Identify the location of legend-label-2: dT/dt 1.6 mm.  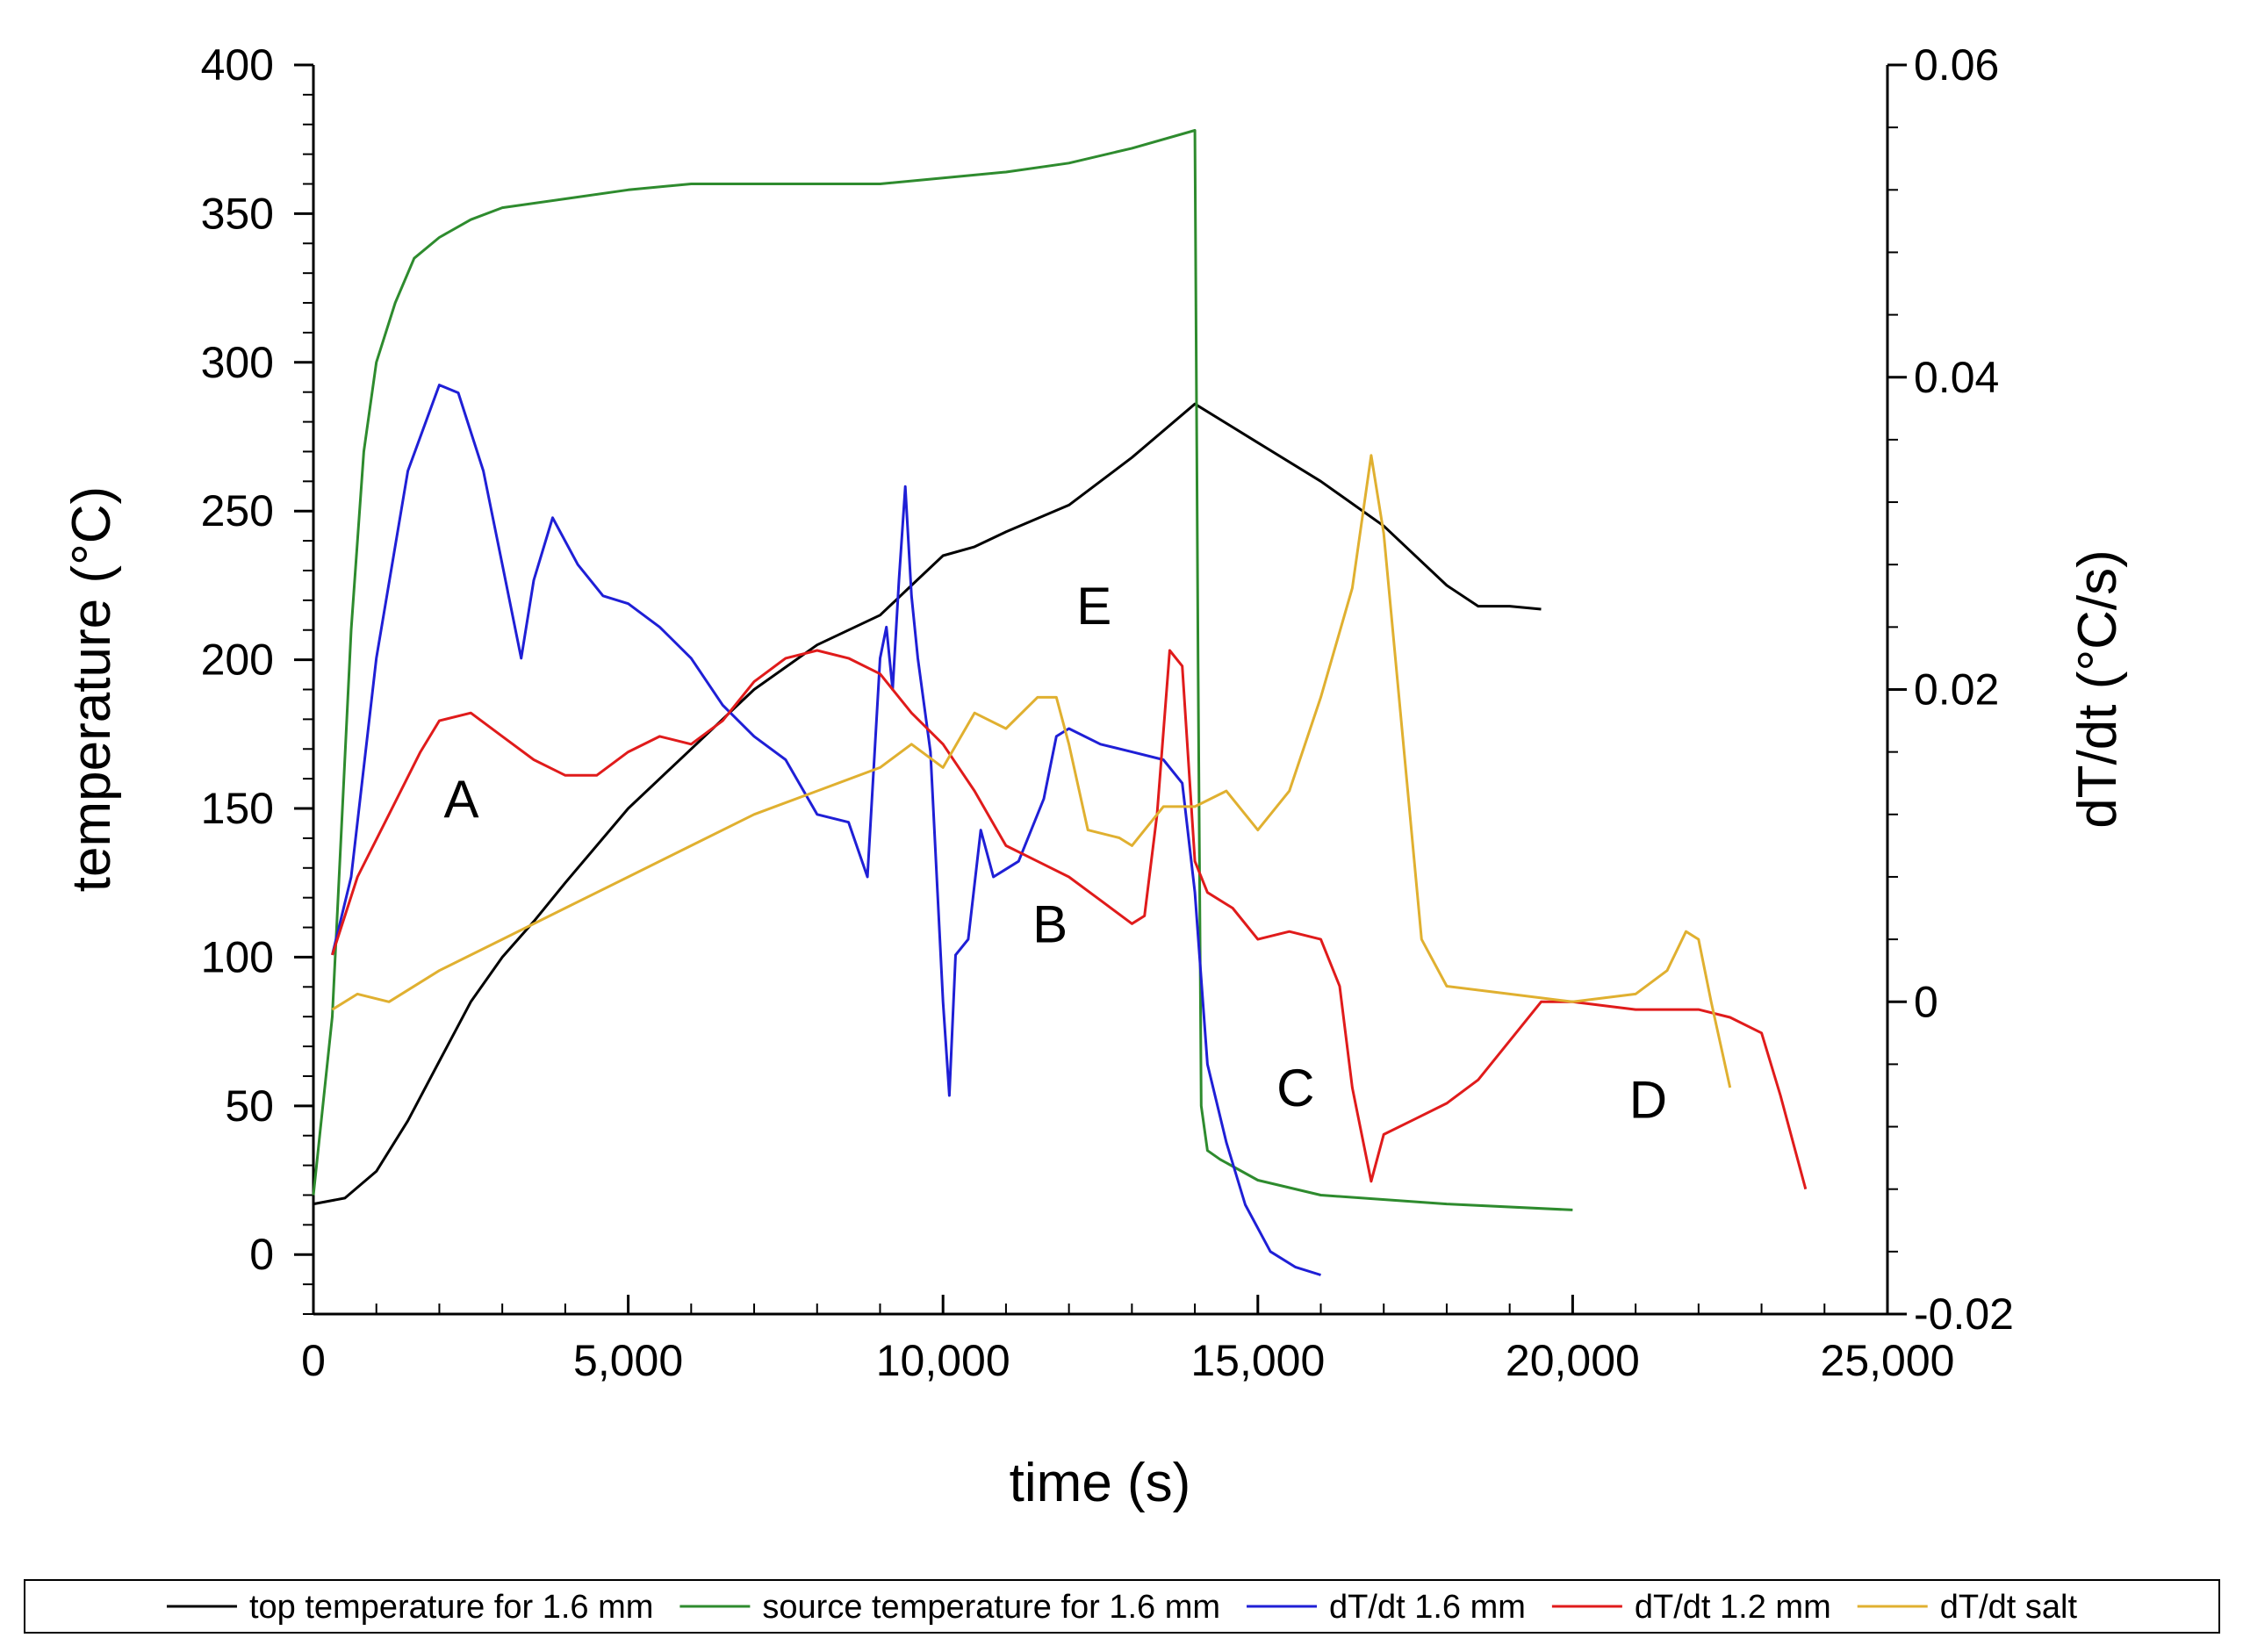
(1427, 1607).